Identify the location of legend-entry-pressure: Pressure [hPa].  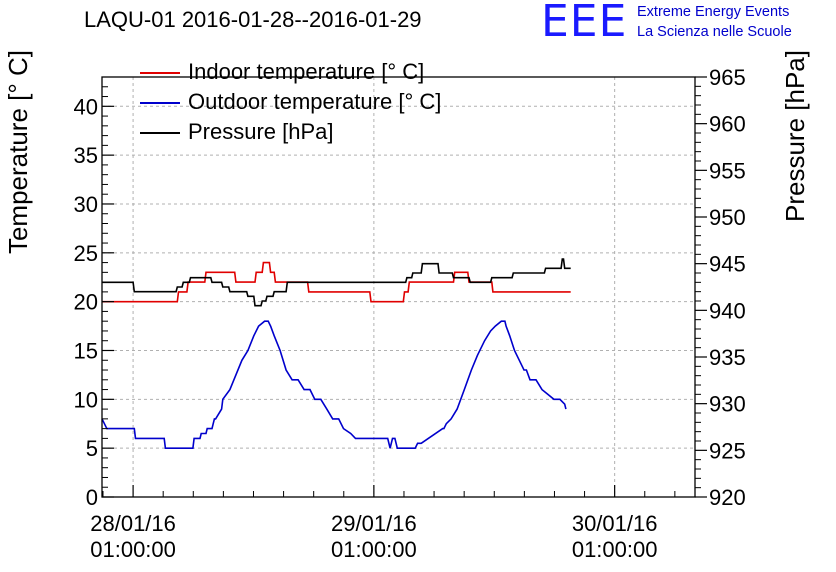
(261, 131).